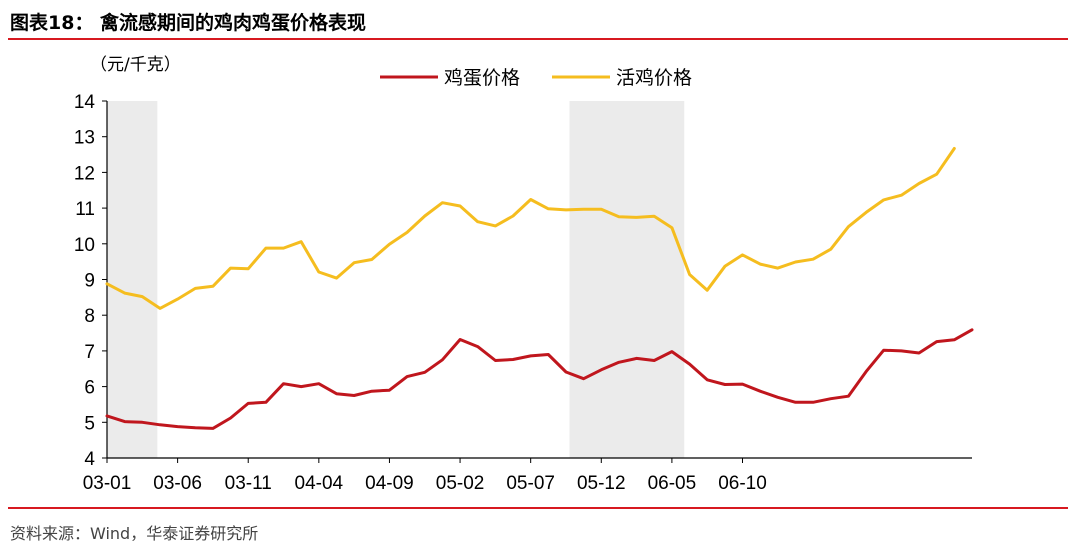 The height and width of the screenshot is (552, 1080). Describe the element at coordinates (389, 483) in the screenshot. I see `x-tick-label: 04-09` at that location.